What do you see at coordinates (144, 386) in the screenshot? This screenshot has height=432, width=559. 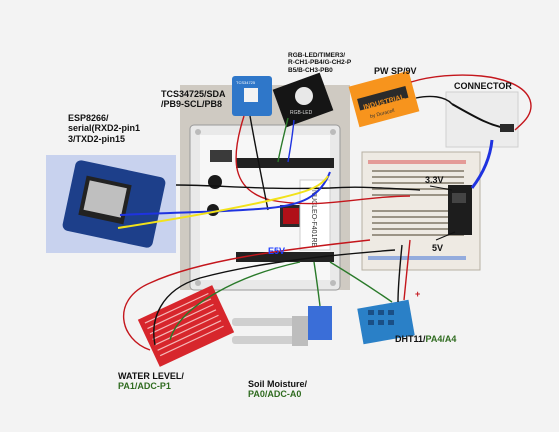 I see `water-label-line2: PA1/ADC-P1` at bounding box center [144, 386].